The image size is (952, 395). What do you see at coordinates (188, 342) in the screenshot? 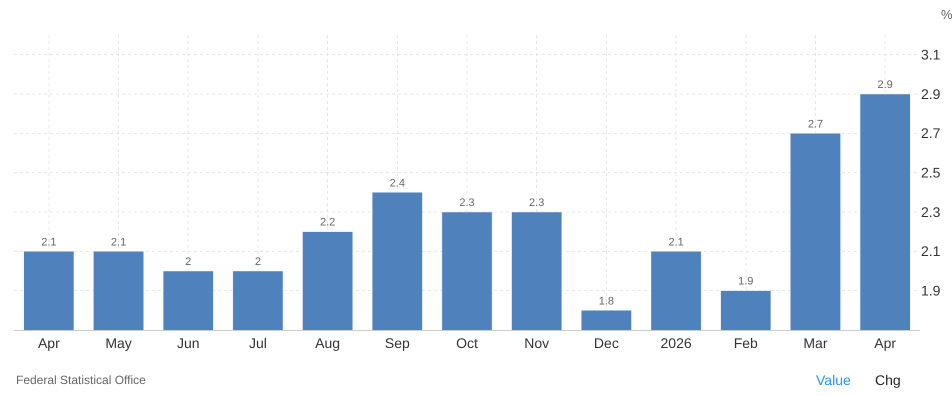
I see `x-tick-label: Jun` at bounding box center [188, 342].